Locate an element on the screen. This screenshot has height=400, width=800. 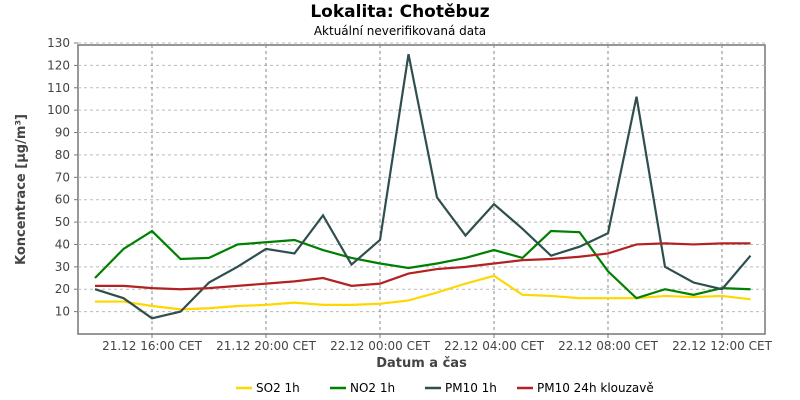
y-tick-label: 120 is located at coordinates (58, 65).